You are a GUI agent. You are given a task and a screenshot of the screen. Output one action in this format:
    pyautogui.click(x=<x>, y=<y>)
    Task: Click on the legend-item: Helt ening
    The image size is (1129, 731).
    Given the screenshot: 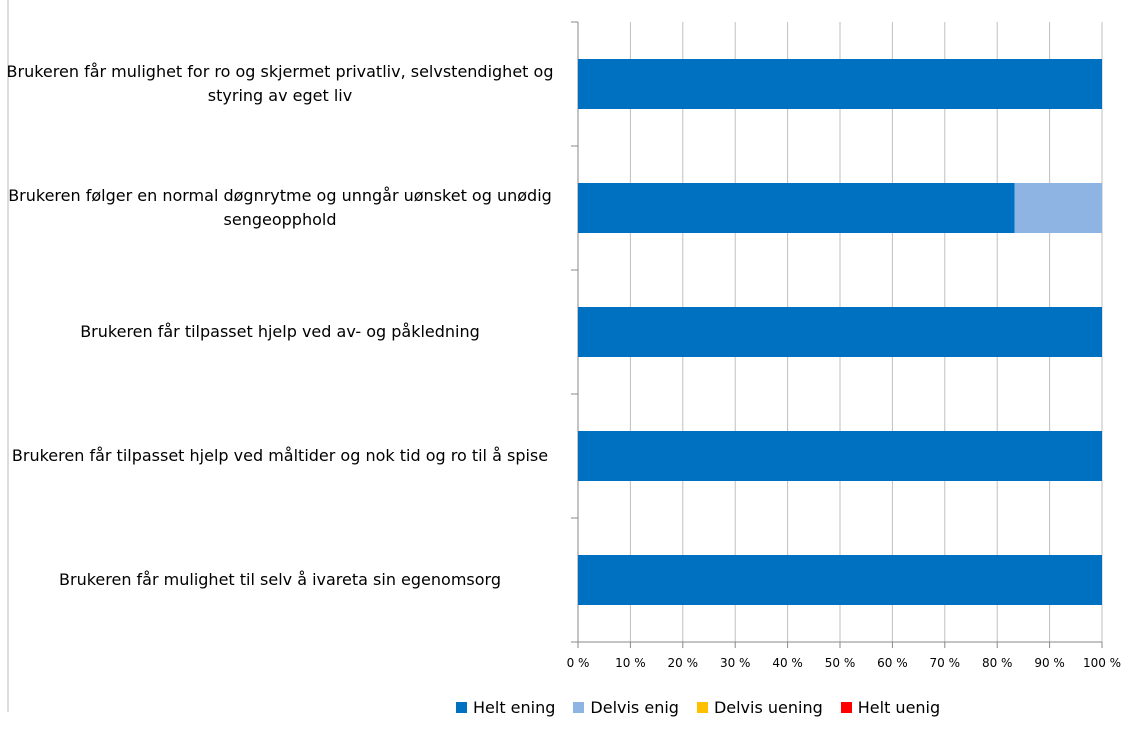 What is the action you would take?
    pyautogui.click(x=505, y=707)
    